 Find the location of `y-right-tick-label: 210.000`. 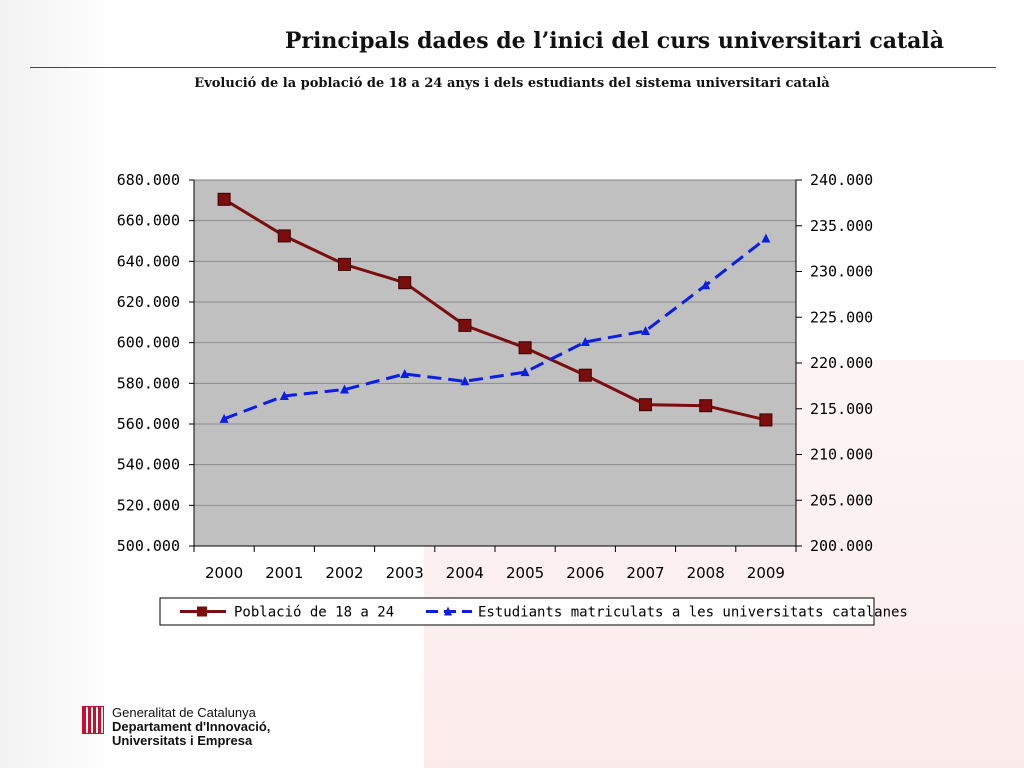

y-right-tick-label: 210.000 is located at coordinates (841, 455).